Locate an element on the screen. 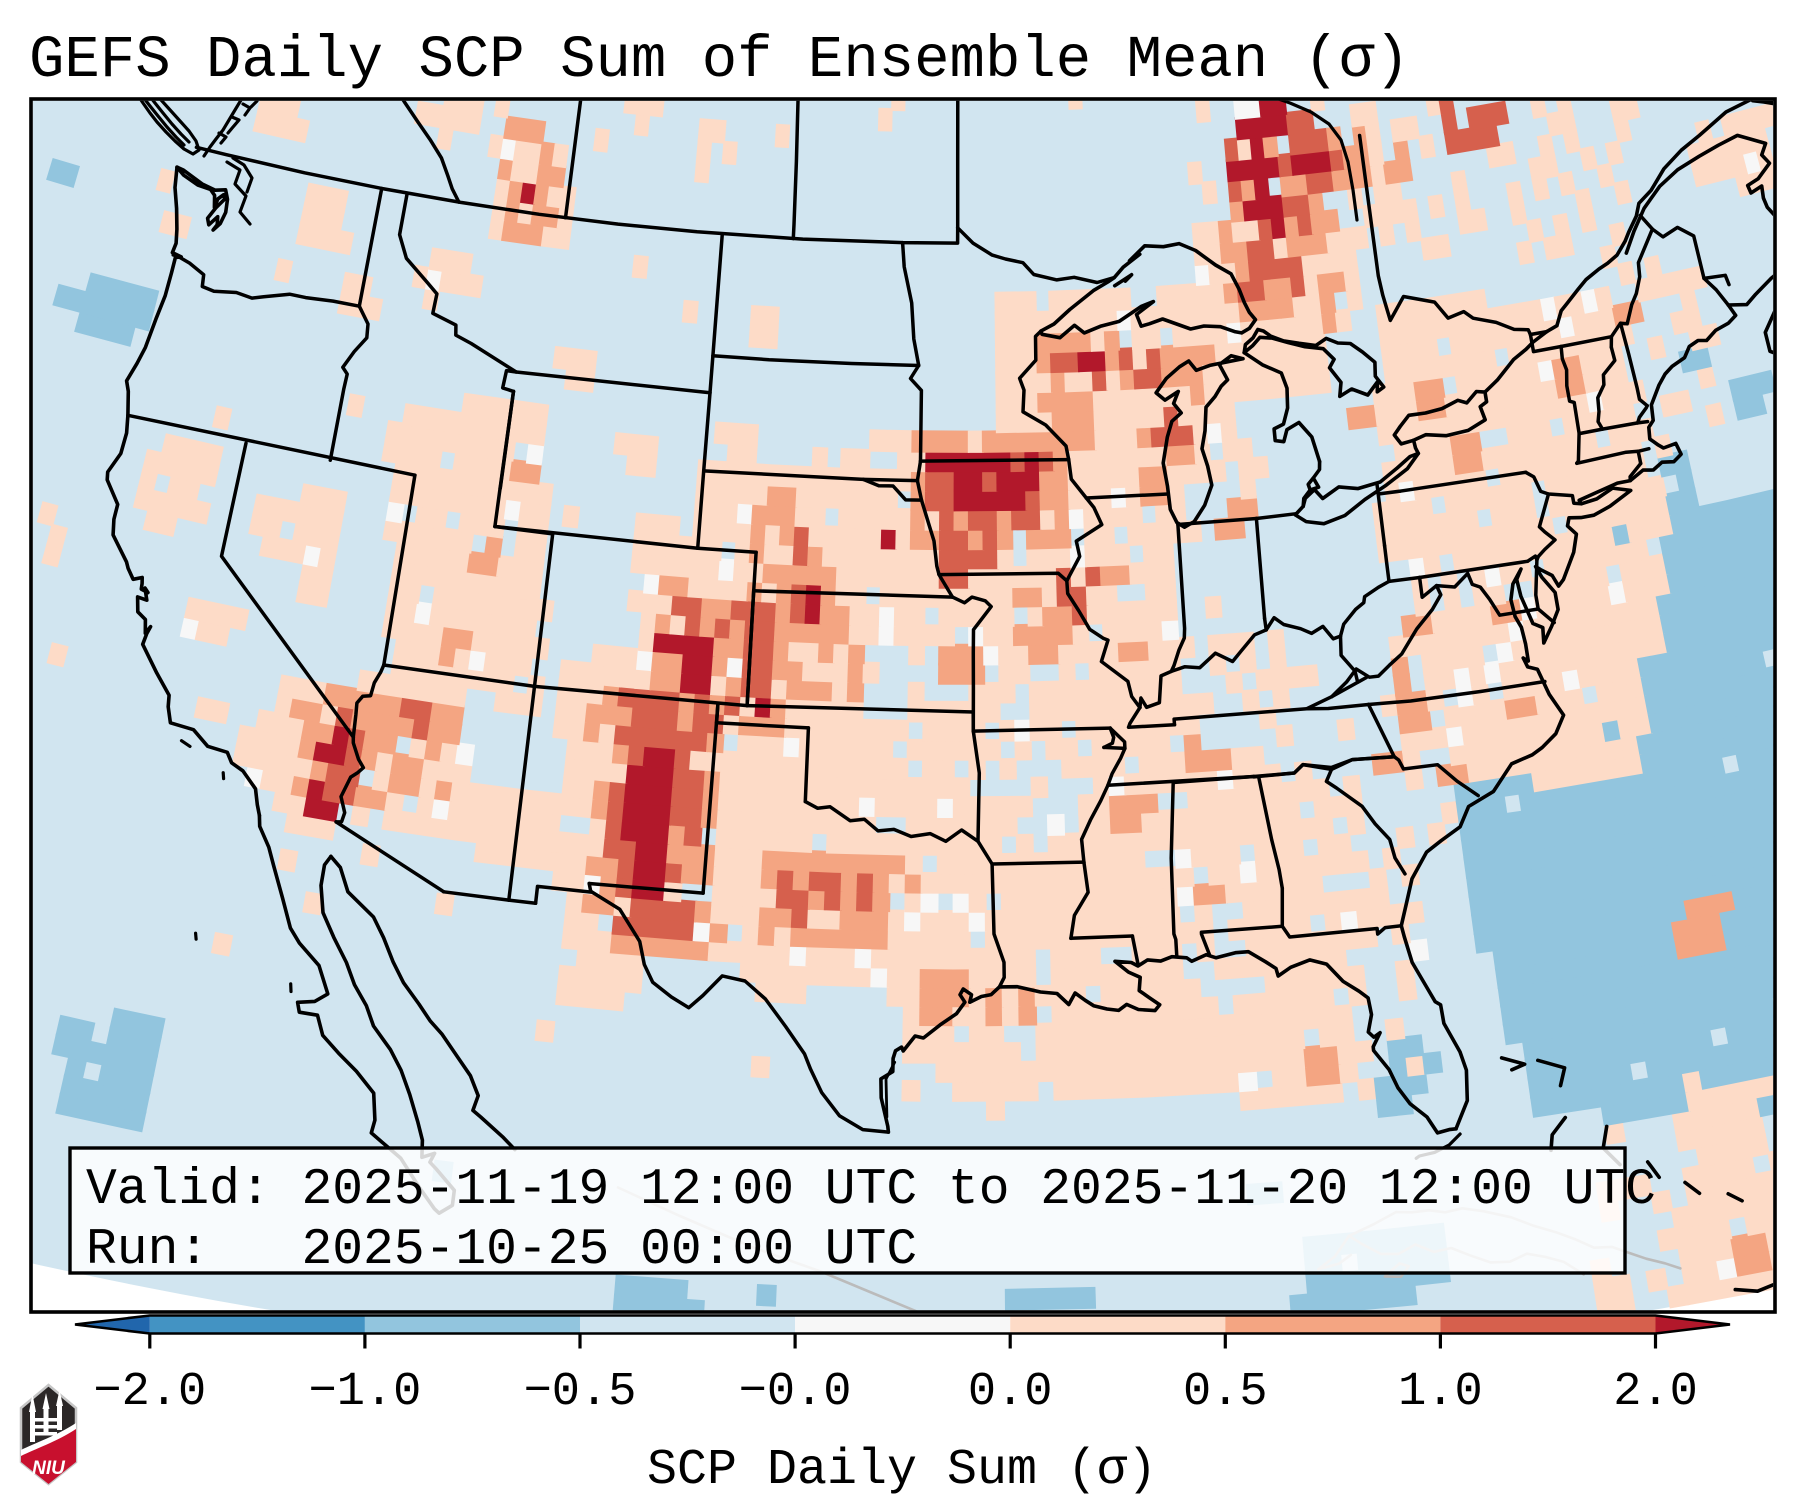 The height and width of the screenshot is (1506, 1803). svg-text: 2.0 is located at coordinates (1655, 1392).